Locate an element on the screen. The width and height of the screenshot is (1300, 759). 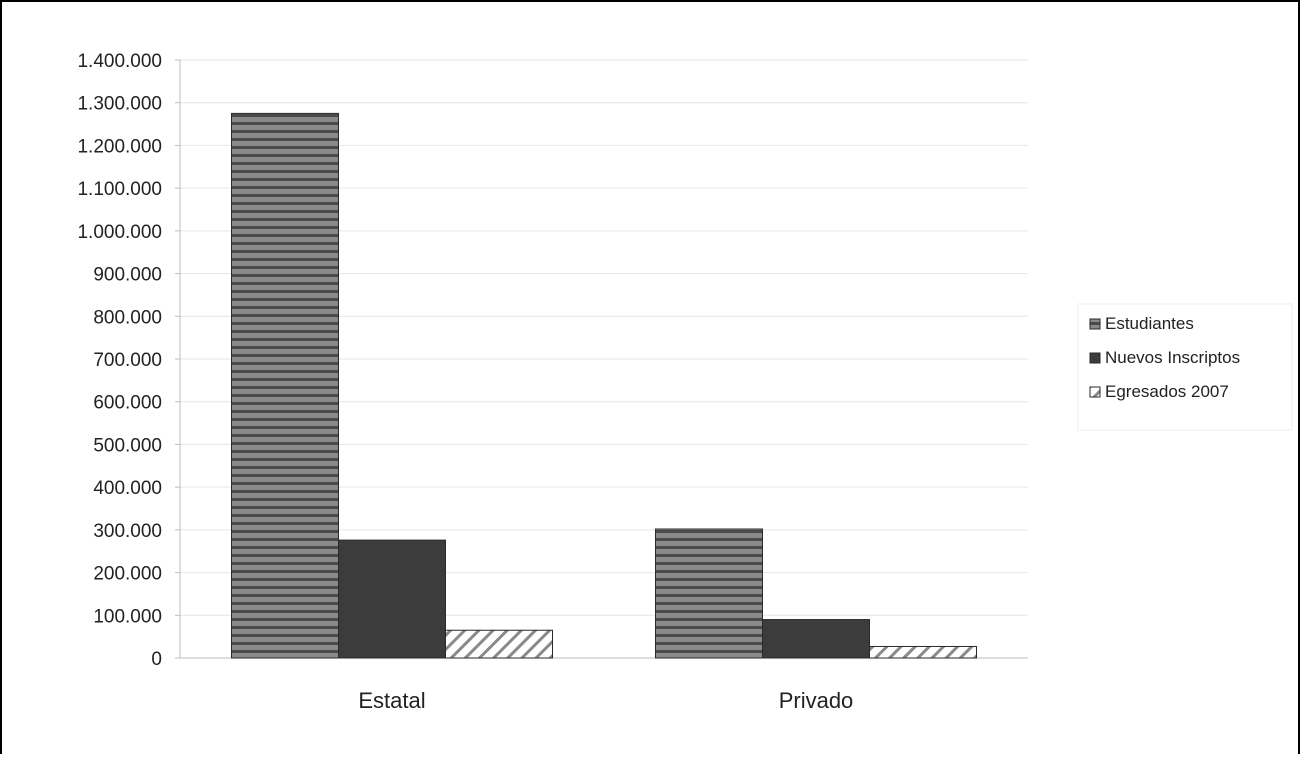
y-tick-label: 700.000 is located at coordinates (127, 360).